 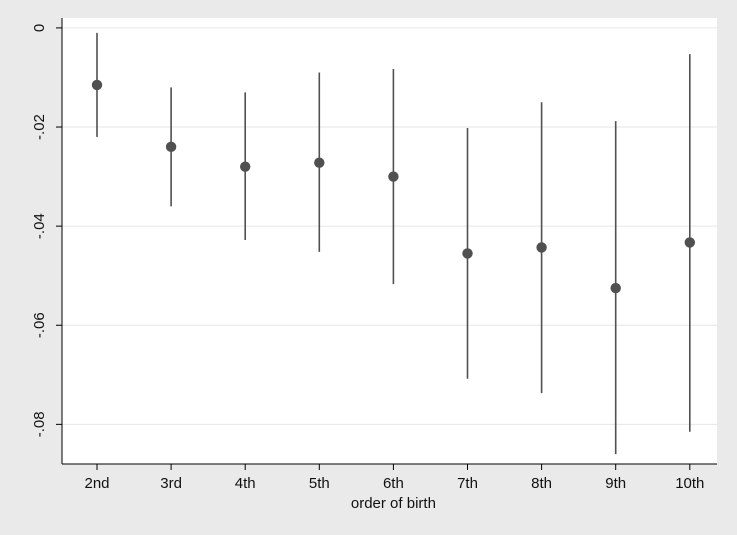 What do you see at coordinates (689, 242) in the screenshot?
I see `estimate-point-10th` at bounding box center [689, 242].